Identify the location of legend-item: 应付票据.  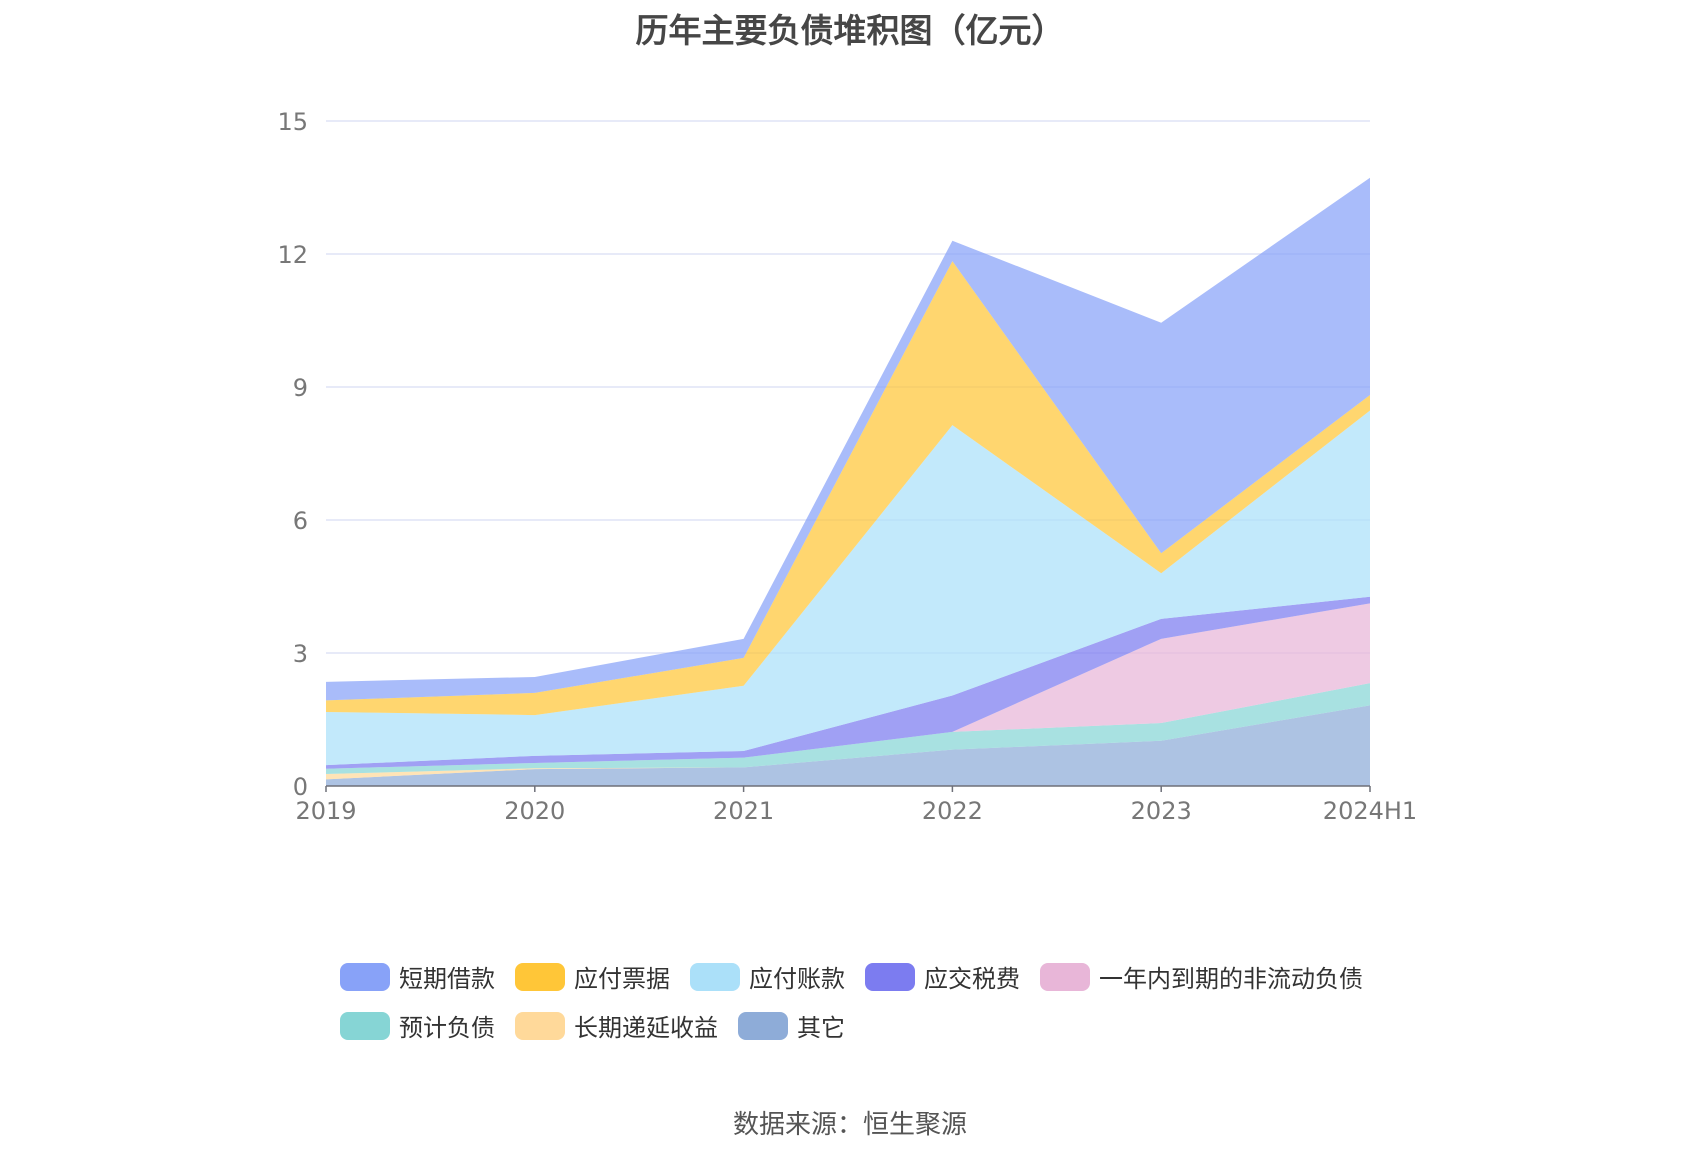
(592, 976).